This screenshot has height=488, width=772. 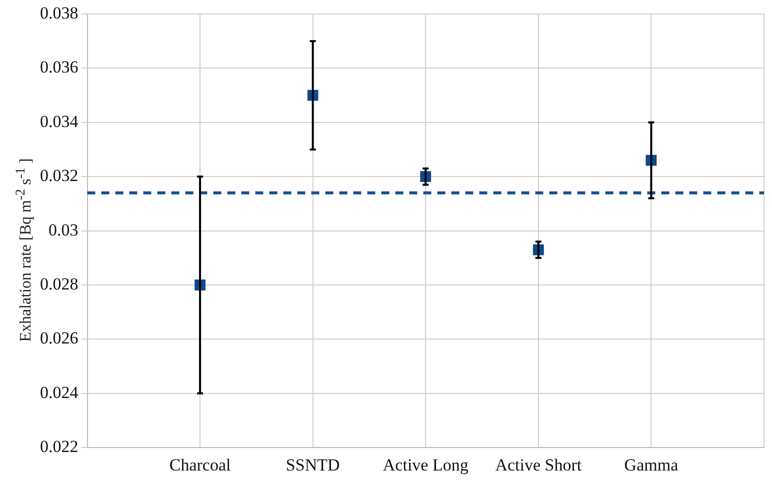 What do you see at coordinates (59, 12) in the screenshot?
I see `y-tick-label: 0.038` at bounding box center [59, 12].